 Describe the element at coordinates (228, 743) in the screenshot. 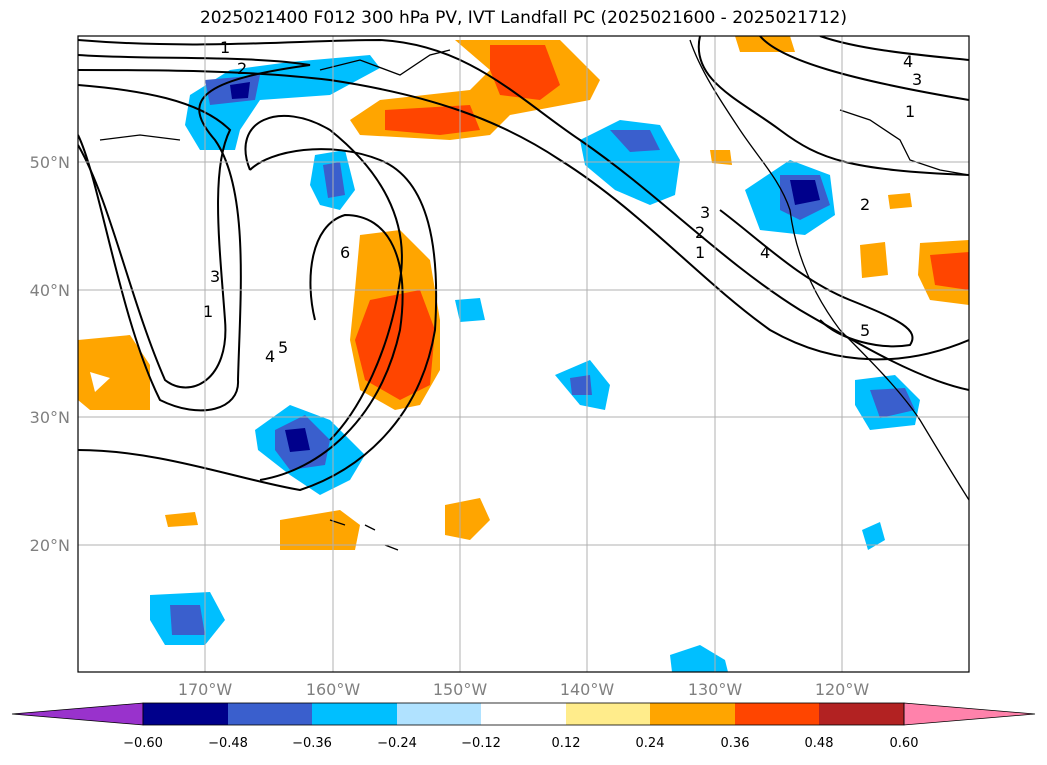

I see `colorbar-tick: −0.48` at that location.